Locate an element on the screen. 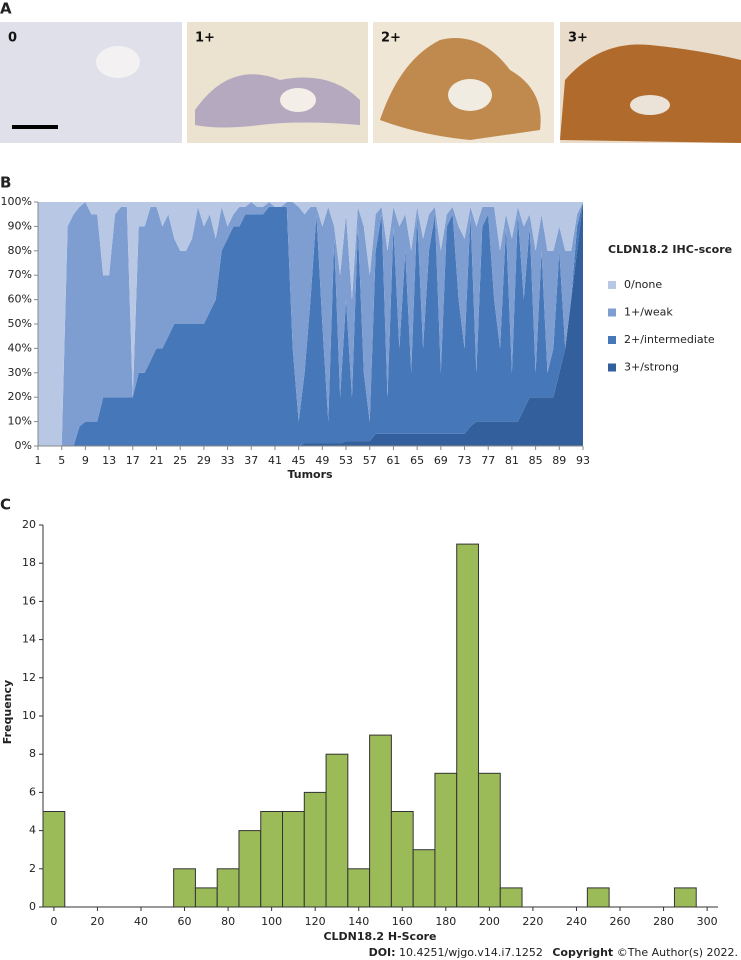 This screenshot has height=960, width=741. y-tick-label: 80% is located at coordinates (20, 250).